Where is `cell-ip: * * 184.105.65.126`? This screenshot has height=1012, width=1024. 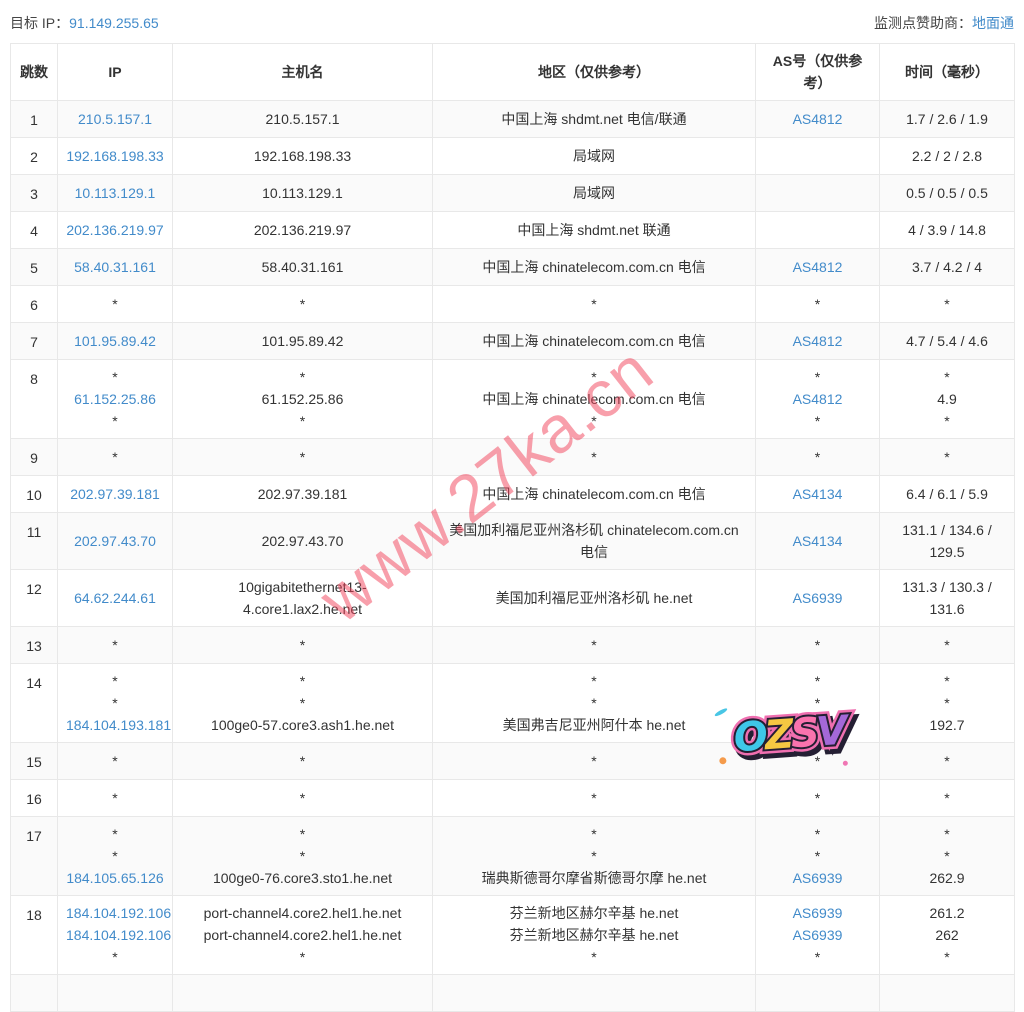
cell-ip: * * 184.105.65.126 is located at coordinates (115, 856).